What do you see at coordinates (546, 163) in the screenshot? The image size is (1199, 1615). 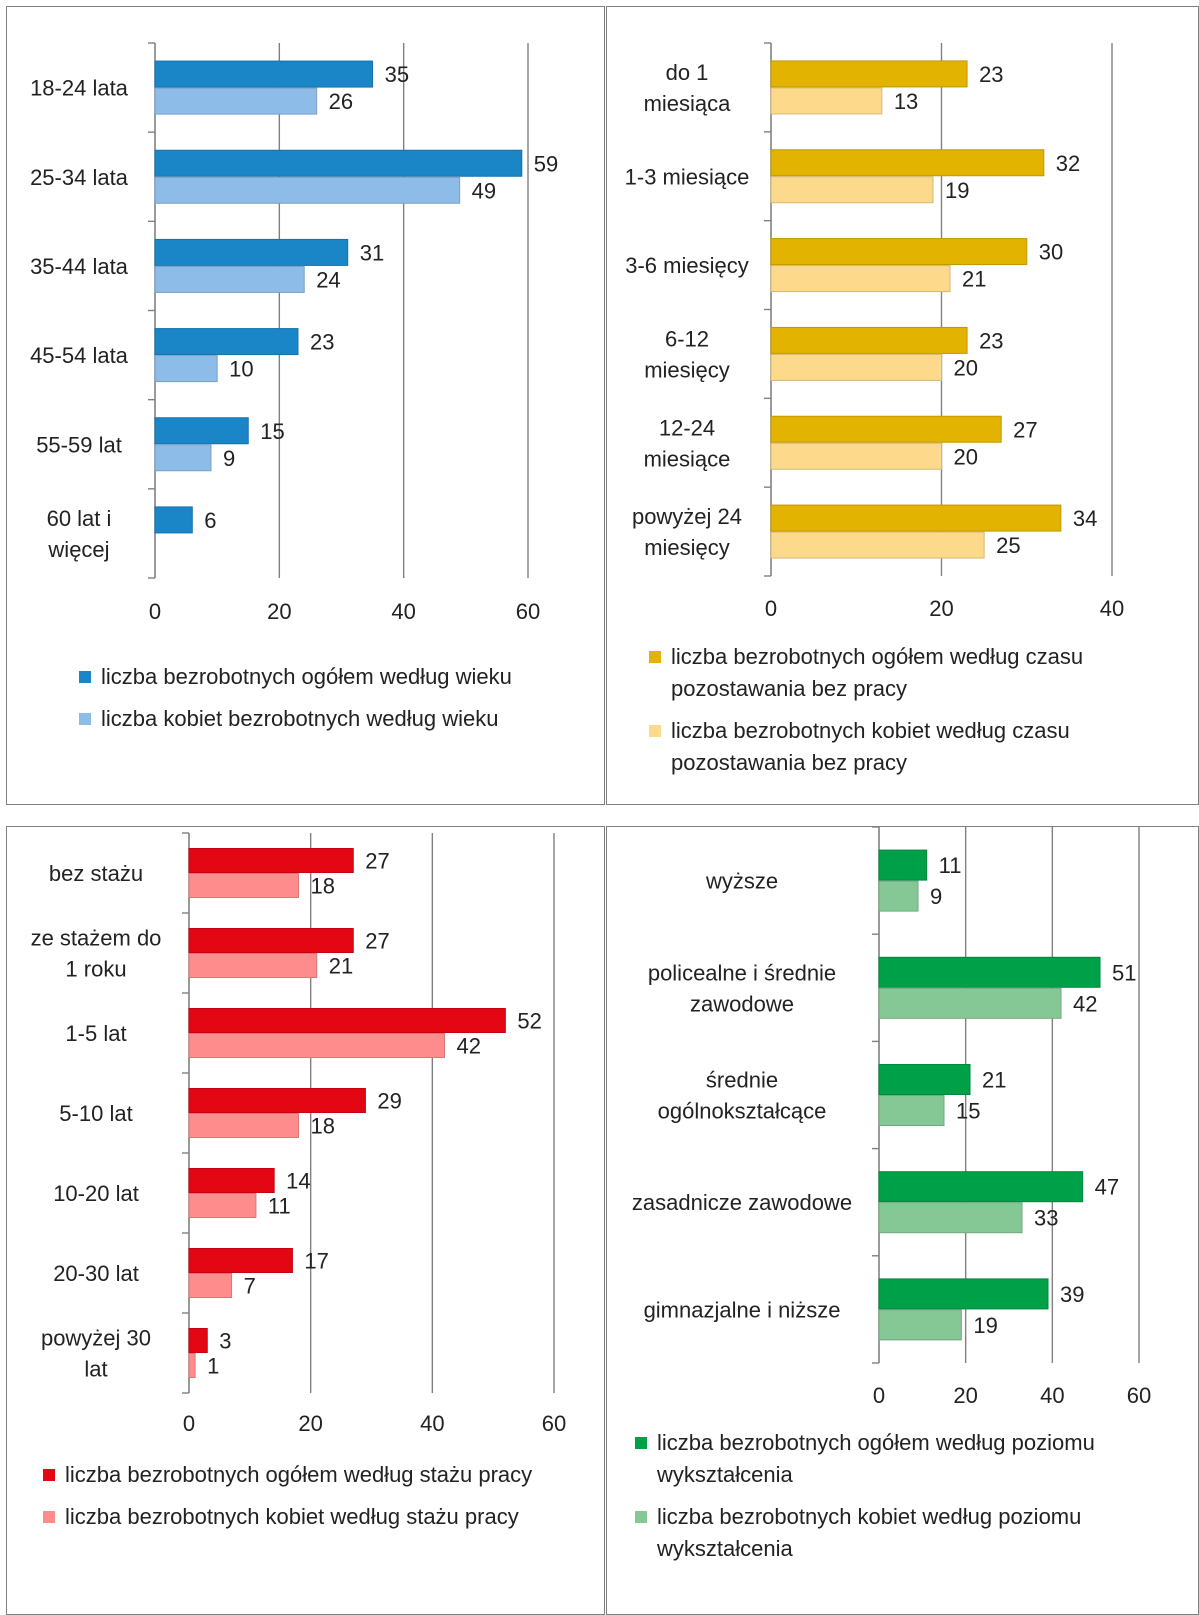 I see `data-label: 59` at bounding box center [546, 163].